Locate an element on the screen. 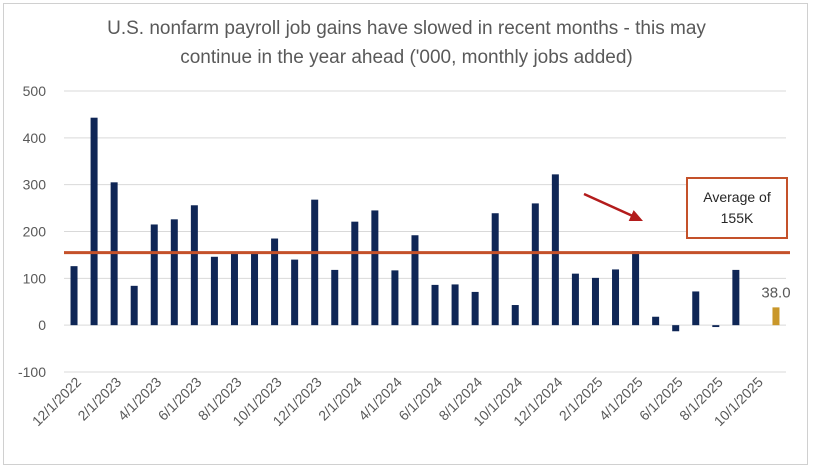 This screenshot has height=470, width=813. x-tick-label: 6/1/2023 is located at coordinates (180, 399).